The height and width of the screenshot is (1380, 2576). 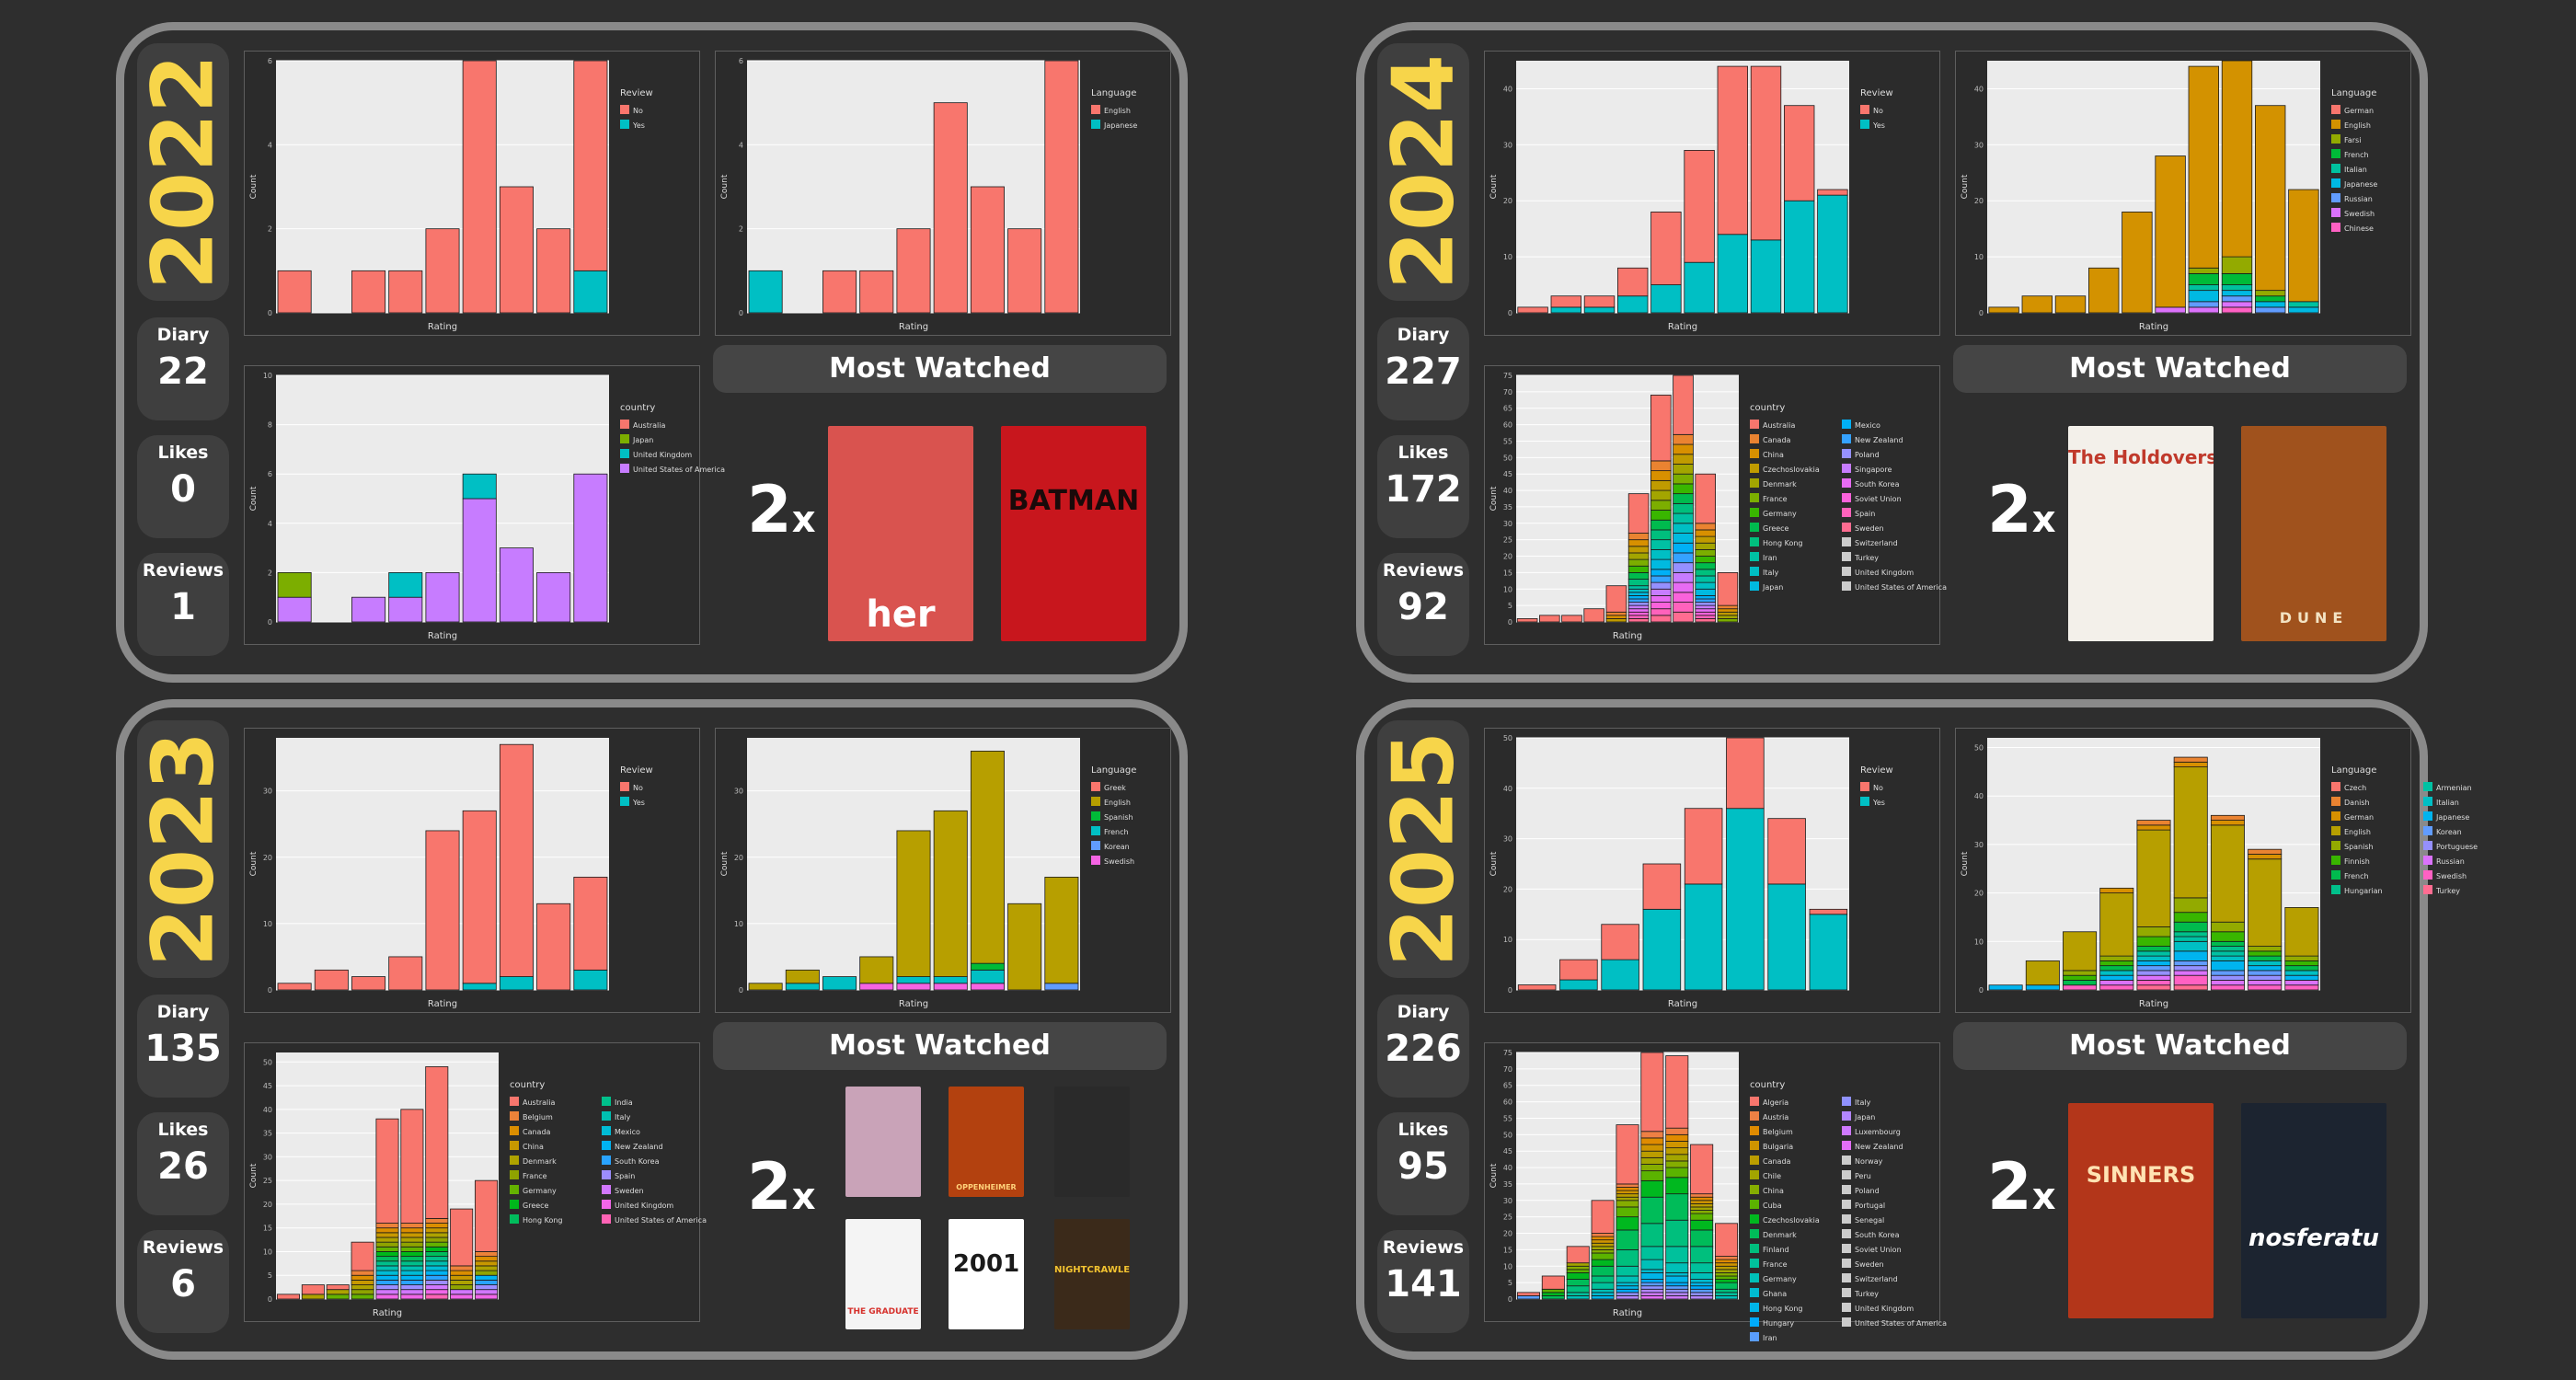 I want to click on poster-oppenheimer: OPPENHEIMER, so click(x=986, y=1142).